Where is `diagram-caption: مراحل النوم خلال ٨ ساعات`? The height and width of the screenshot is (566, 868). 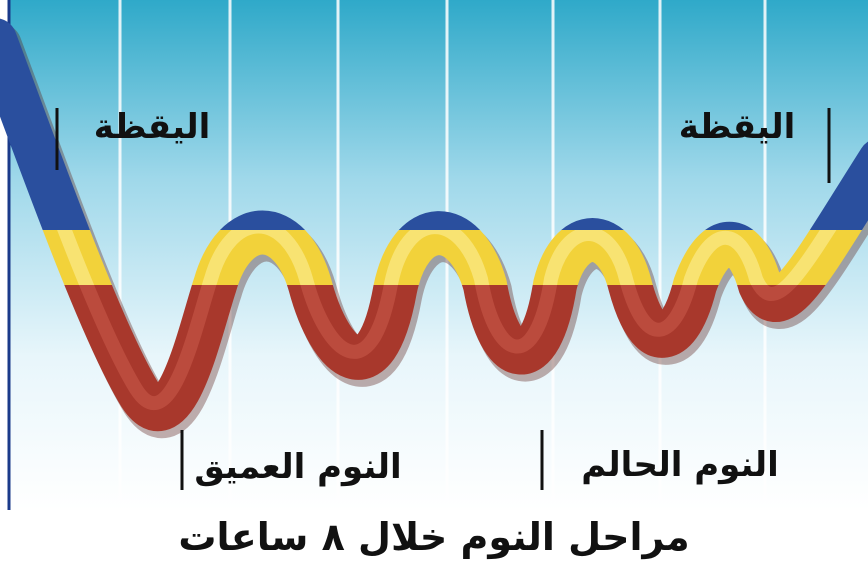 diagram-caption: مراحل النوم خلال ٨ ساعات is located at coordinates (434, 537).